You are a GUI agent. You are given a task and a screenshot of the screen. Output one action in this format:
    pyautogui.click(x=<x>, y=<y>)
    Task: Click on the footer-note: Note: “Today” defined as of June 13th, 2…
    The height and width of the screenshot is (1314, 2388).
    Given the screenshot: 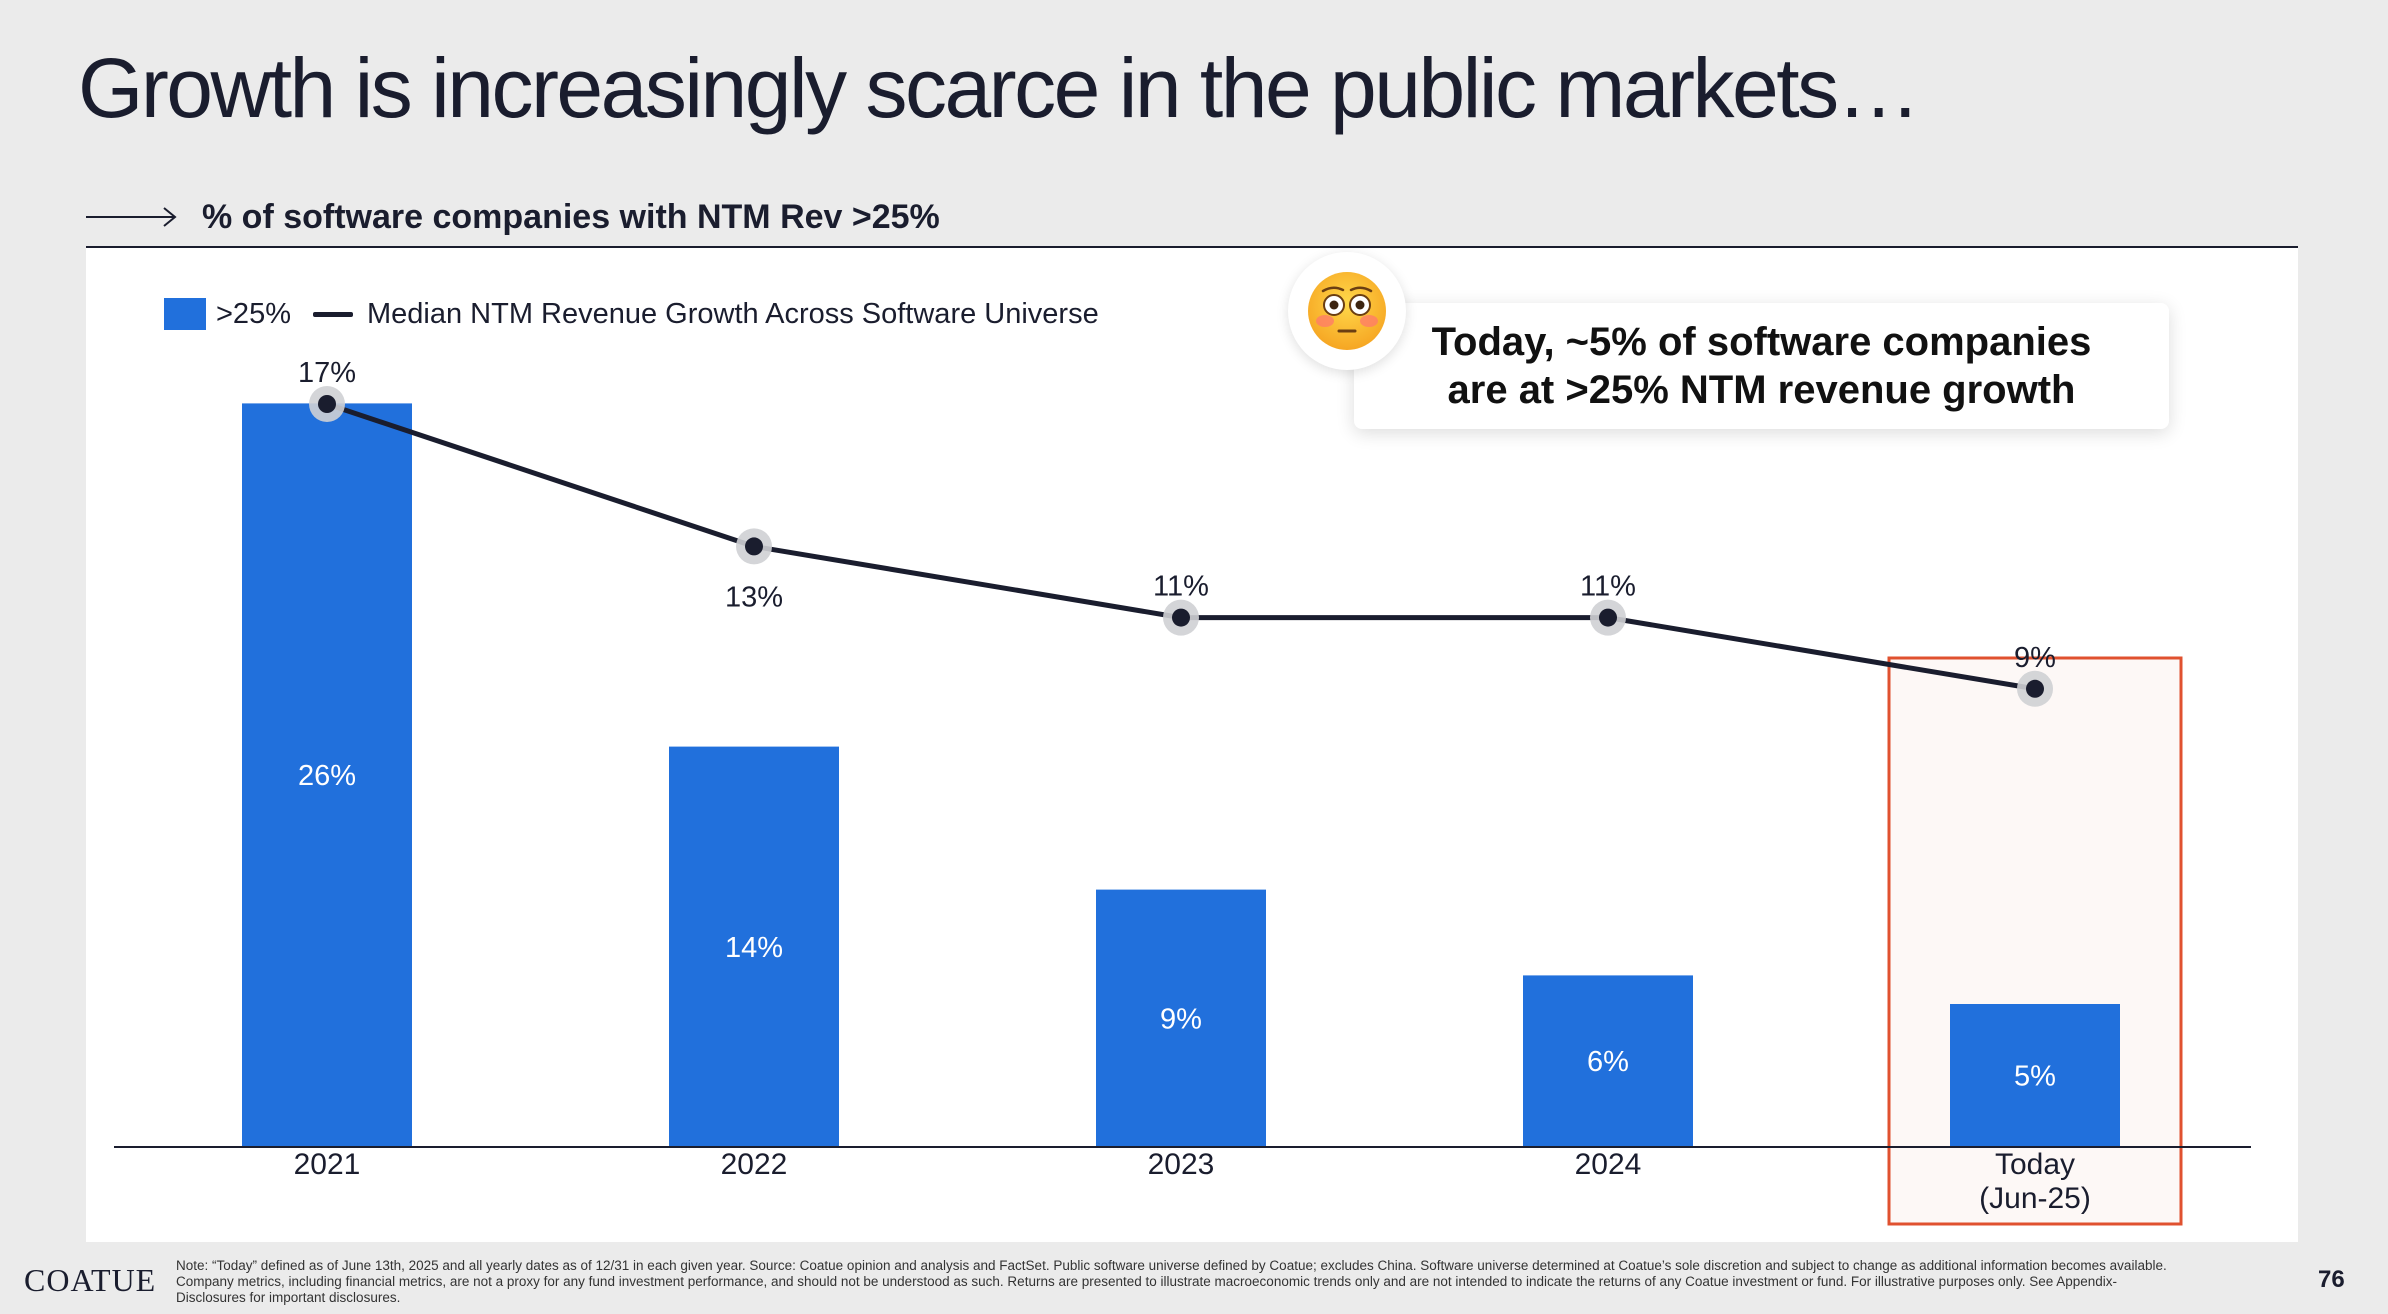 What is the action you would take?
    pyautogui.click(x=1171, y=1281)
    